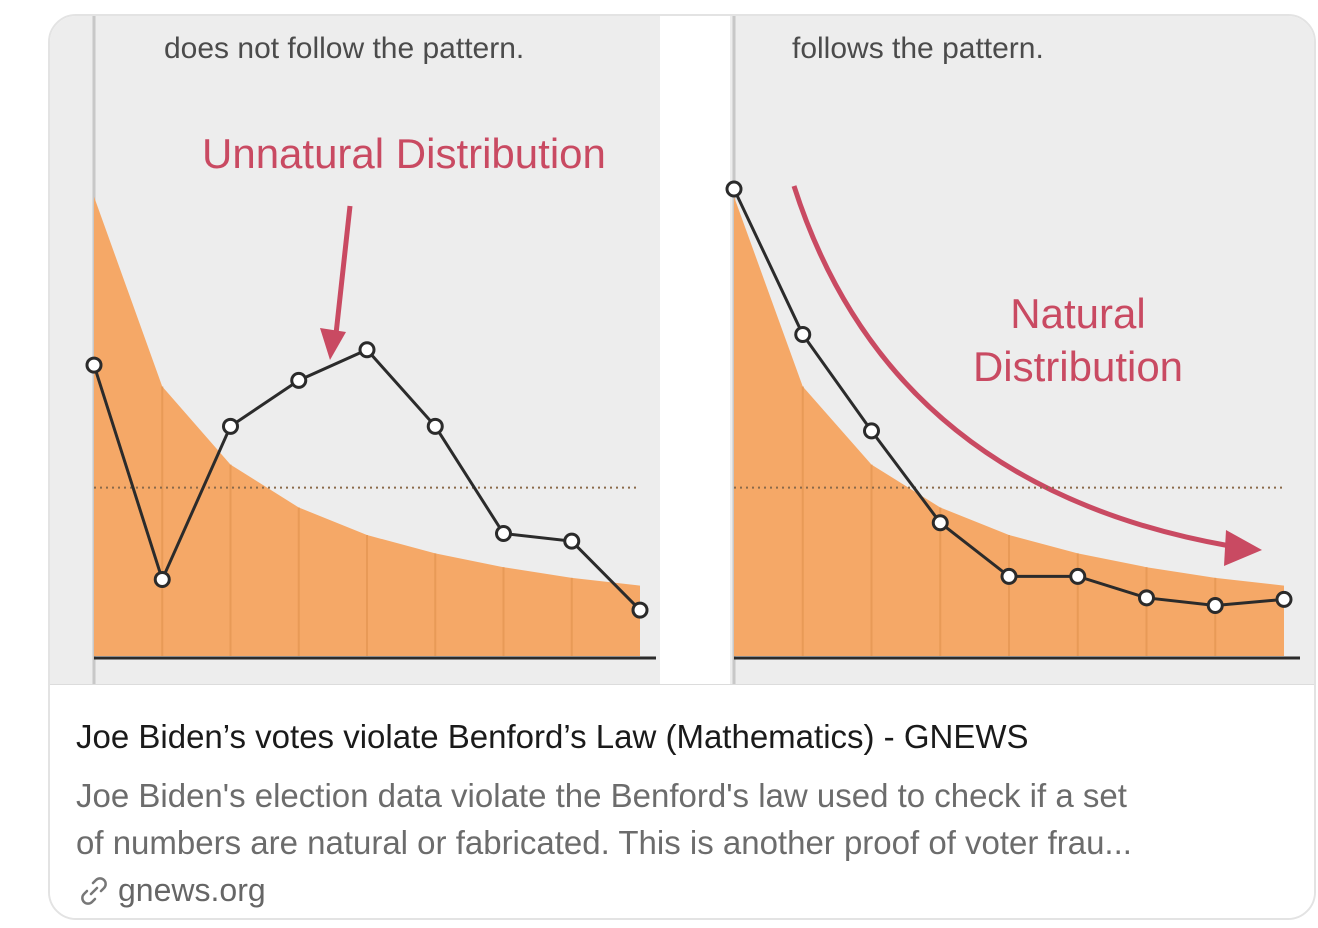  I want to click on curved-arrow-head, so click(1243, 548).